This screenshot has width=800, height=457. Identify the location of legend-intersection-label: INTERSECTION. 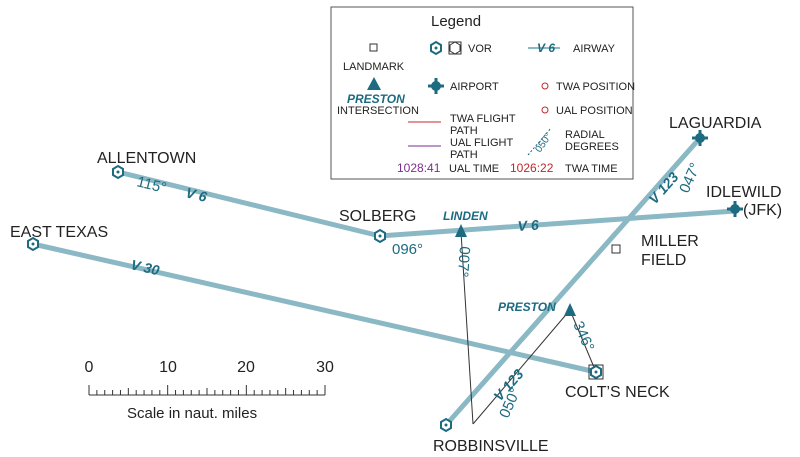
(378, 111).